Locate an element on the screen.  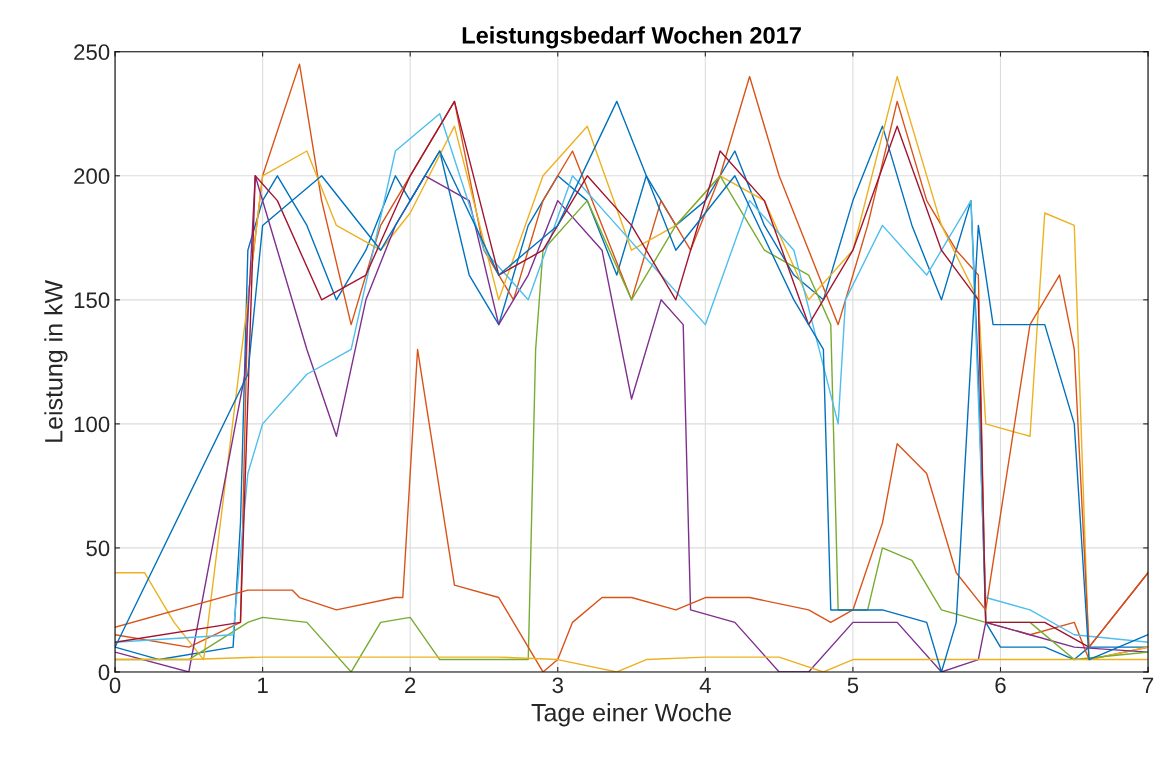
x-tick-label: 0 is located at coordinates (115, 685).